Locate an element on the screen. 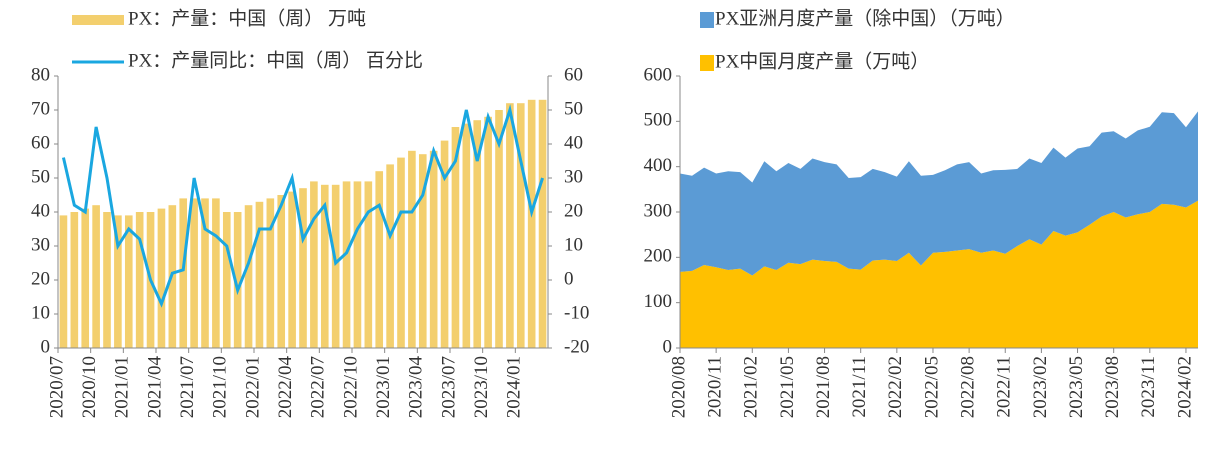 The height and width of the screenshot is (450, 1206). x-tick-label: 2022/05 is located at coordinates (931, 387).